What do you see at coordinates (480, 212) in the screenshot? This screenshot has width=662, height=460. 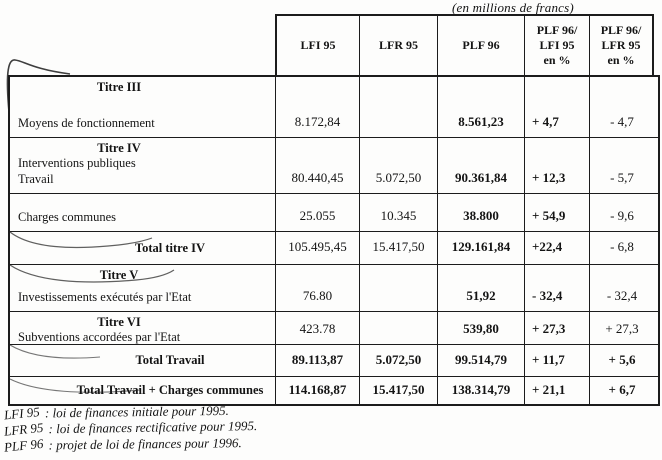 I see `cell-plf96: 38.800` at bounding box center [480, 212].